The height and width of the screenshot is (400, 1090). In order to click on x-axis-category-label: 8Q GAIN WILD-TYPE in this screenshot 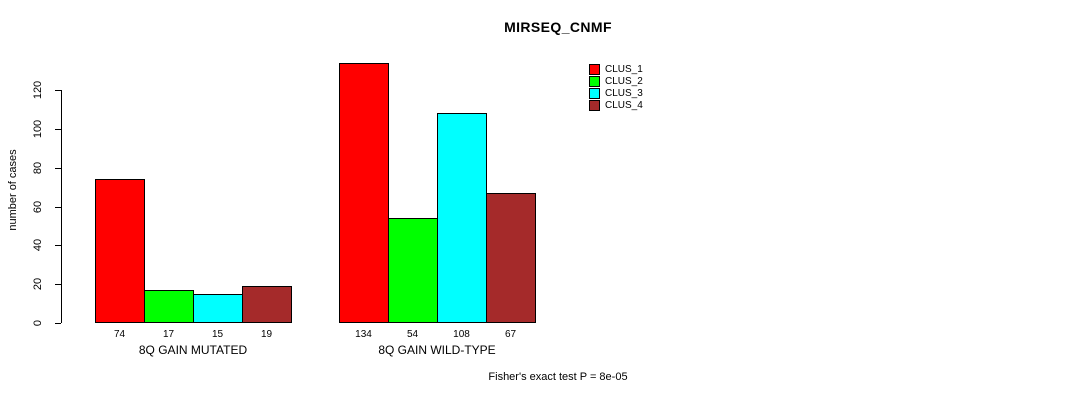, I will do `click(437, 350)`.